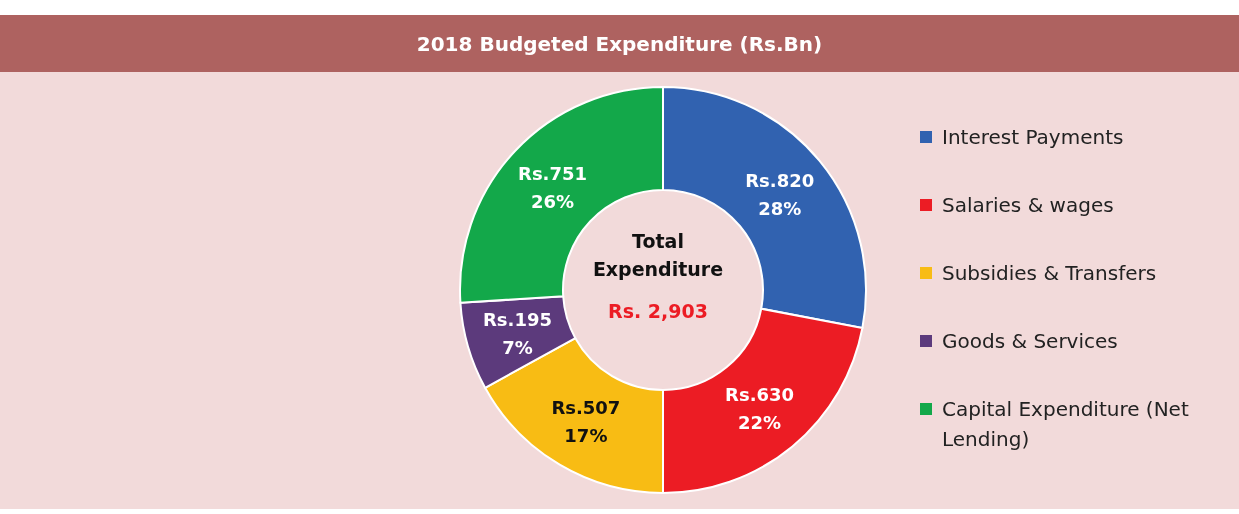 Image resolution: width=1239 pixels, height=514 pixels. Describe the element at coordinates (1049, 273) in the screenshot. I see `legend-label: Subsidies & Transfers` at that location.